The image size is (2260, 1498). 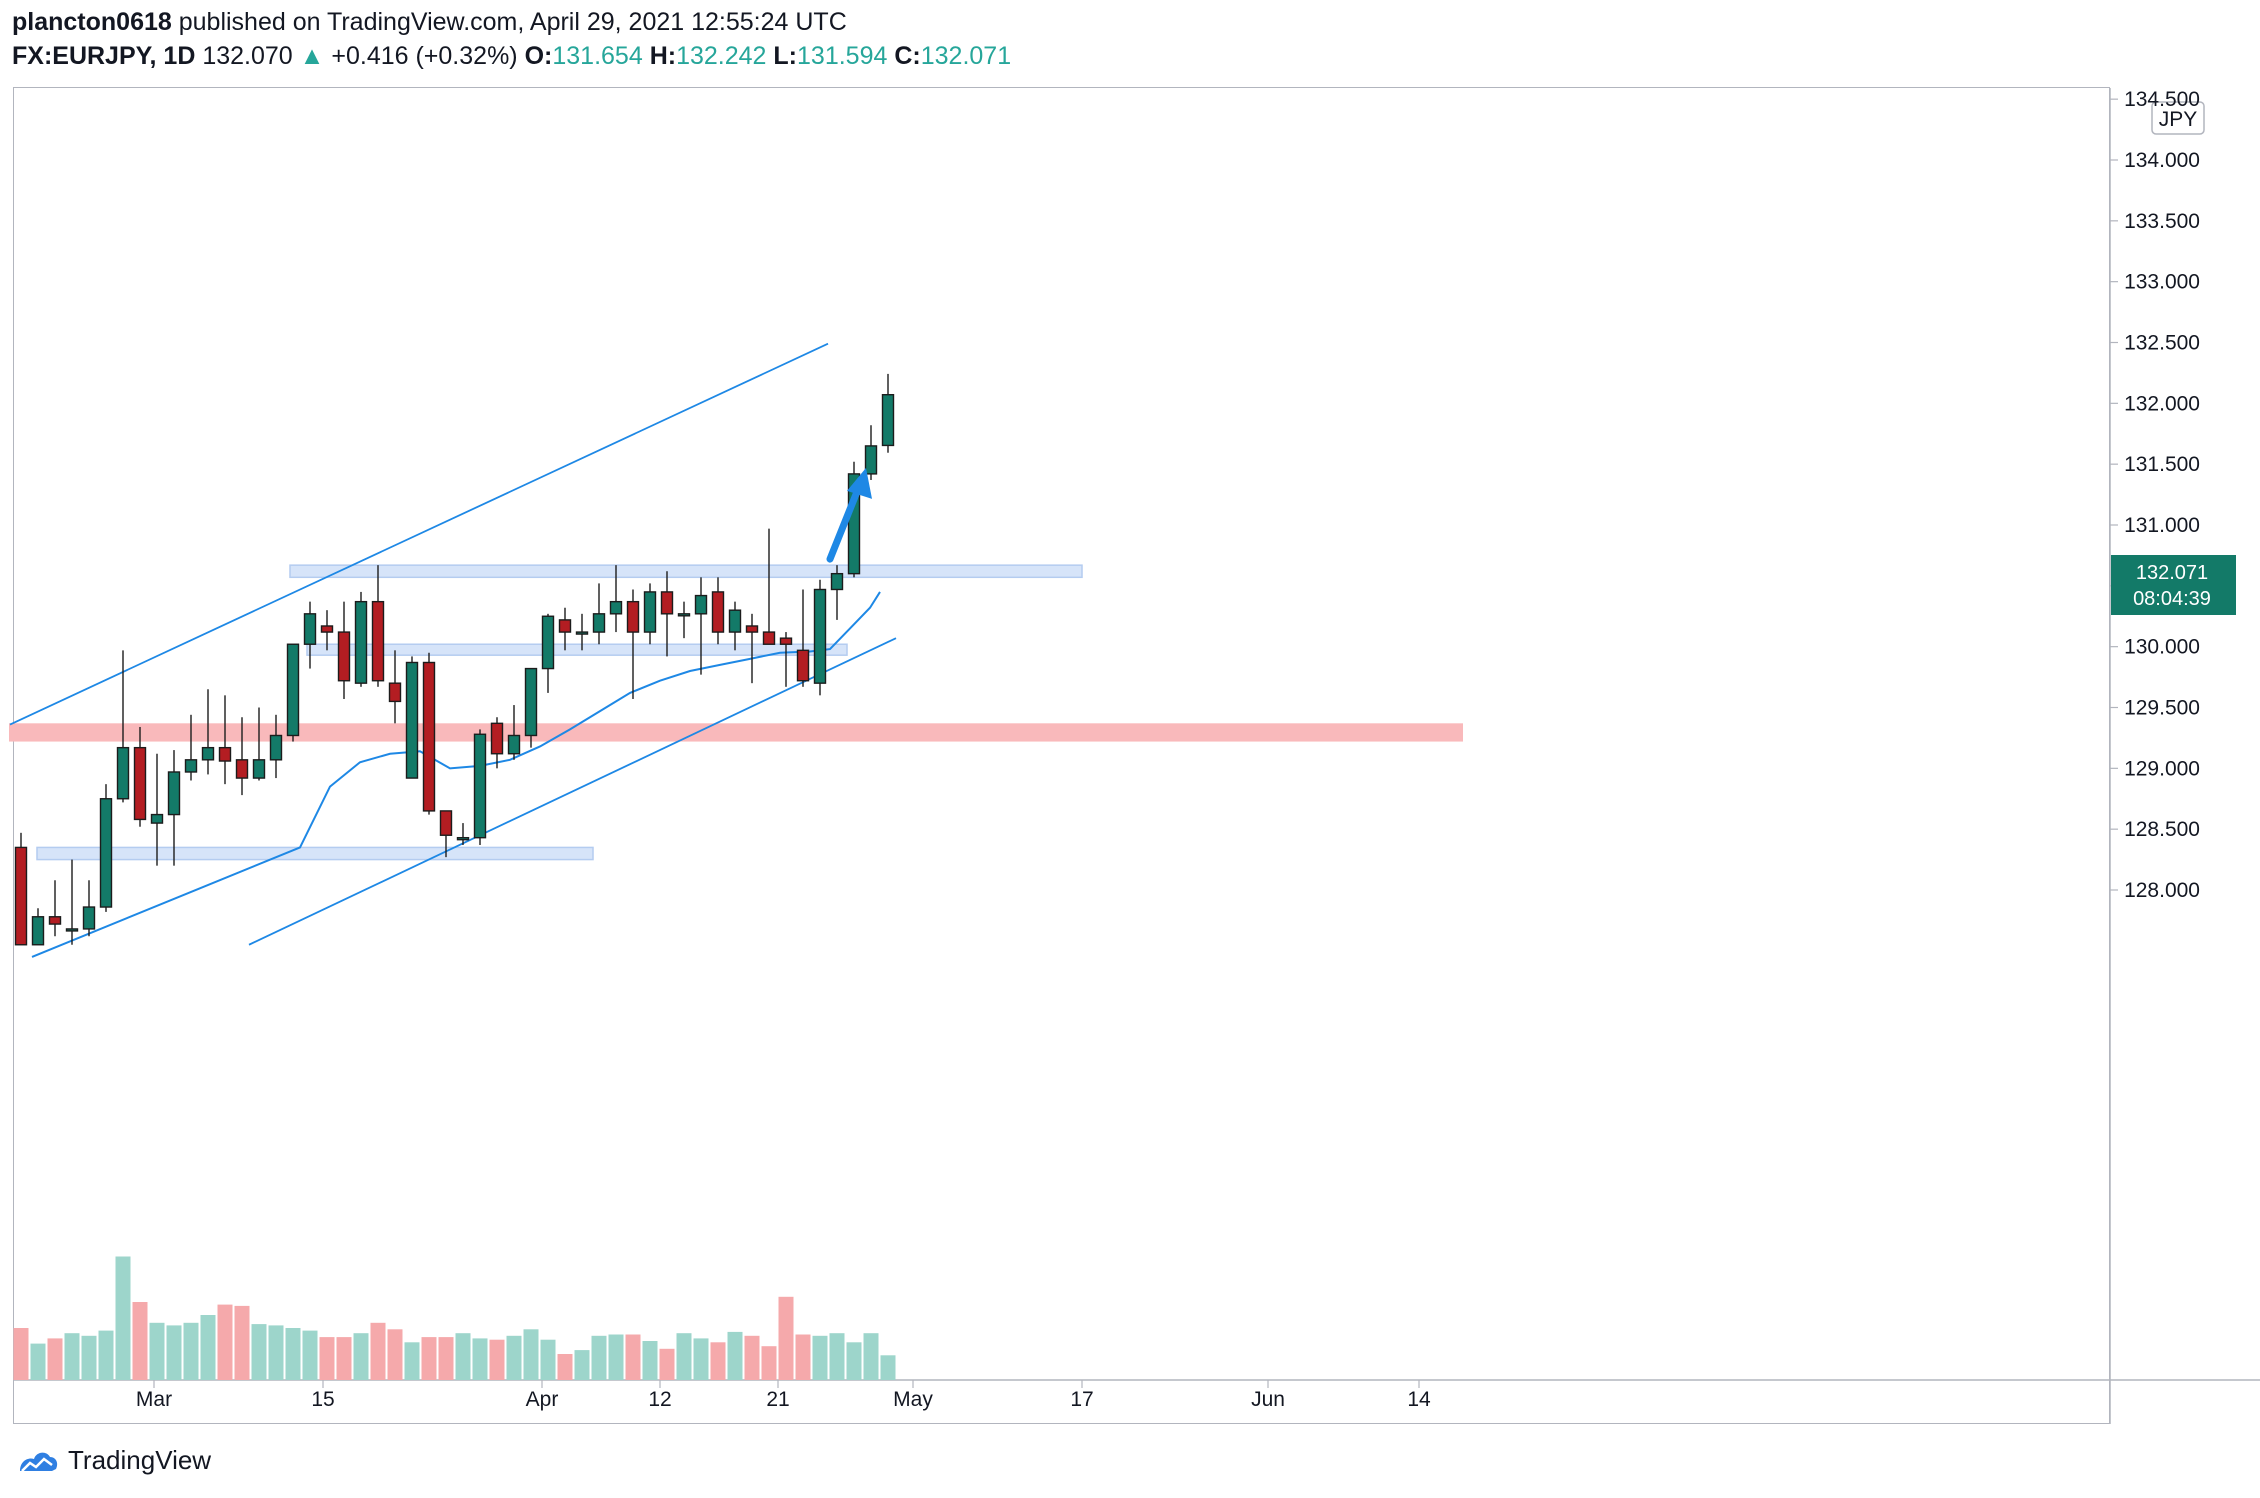 What do you see at coordinates (2162, 464) in the screenshot?
I see `price-tick-label: 131.500` at bounding box center [2162, 464].